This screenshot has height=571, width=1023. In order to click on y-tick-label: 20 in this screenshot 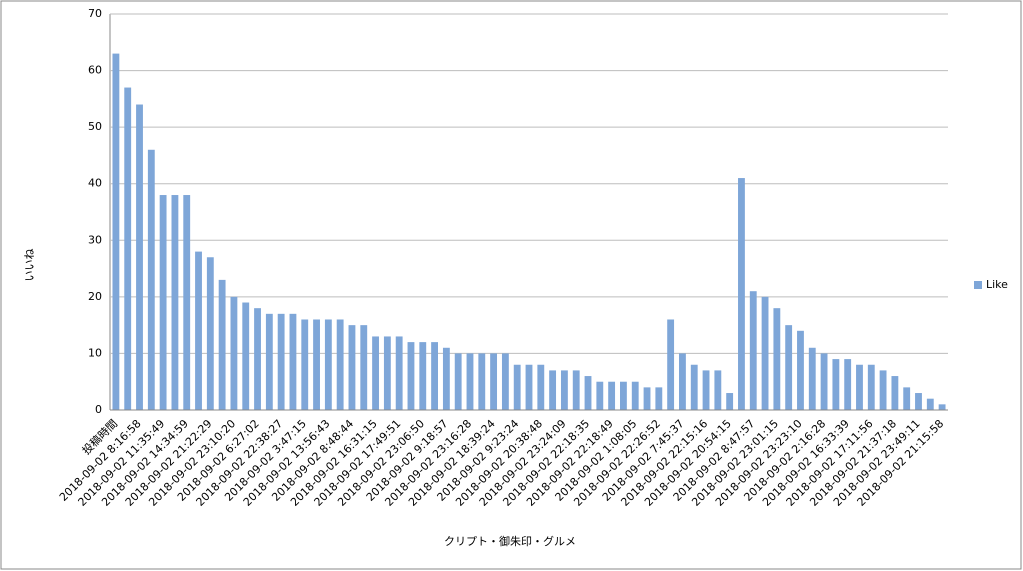, I will do `click(95, 296)`.